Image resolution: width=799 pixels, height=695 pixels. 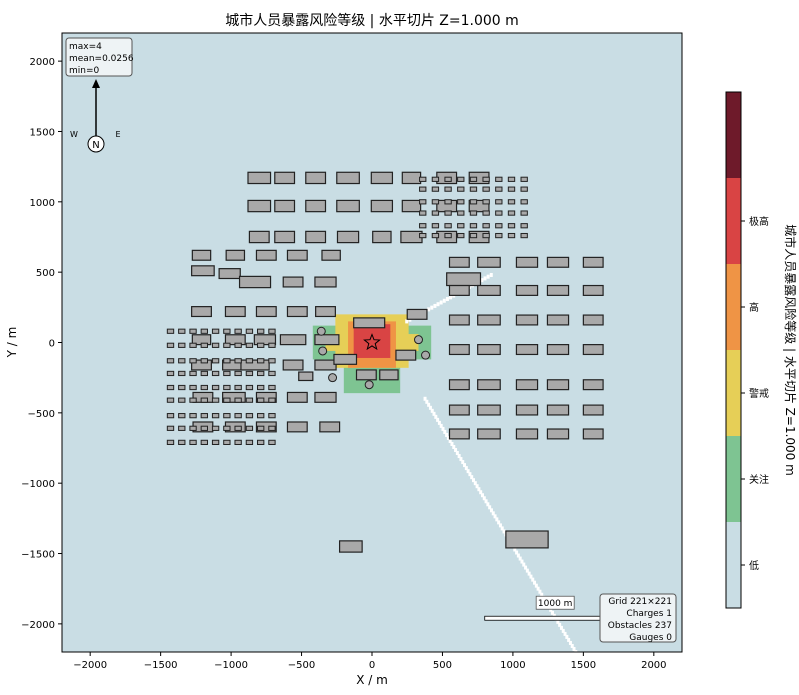 What do you see at coordinates (231, 665) in the screenshot?
I see `x-tick-label: −1000` at bounding box center [231, 665].